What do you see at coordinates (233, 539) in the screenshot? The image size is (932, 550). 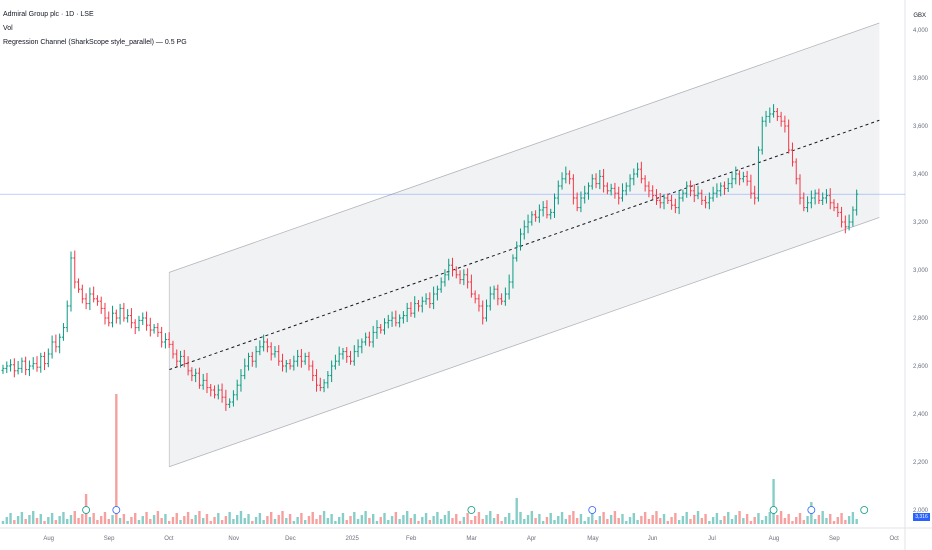 I see `x-tick-label: Nov` at bounding box center [233, 539].